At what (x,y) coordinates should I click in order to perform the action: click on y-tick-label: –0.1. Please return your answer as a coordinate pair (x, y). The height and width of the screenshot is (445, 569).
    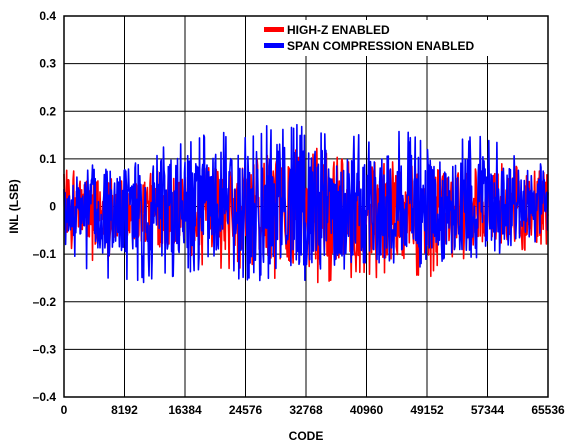
    Looking at the image, I should click on (45, 254).